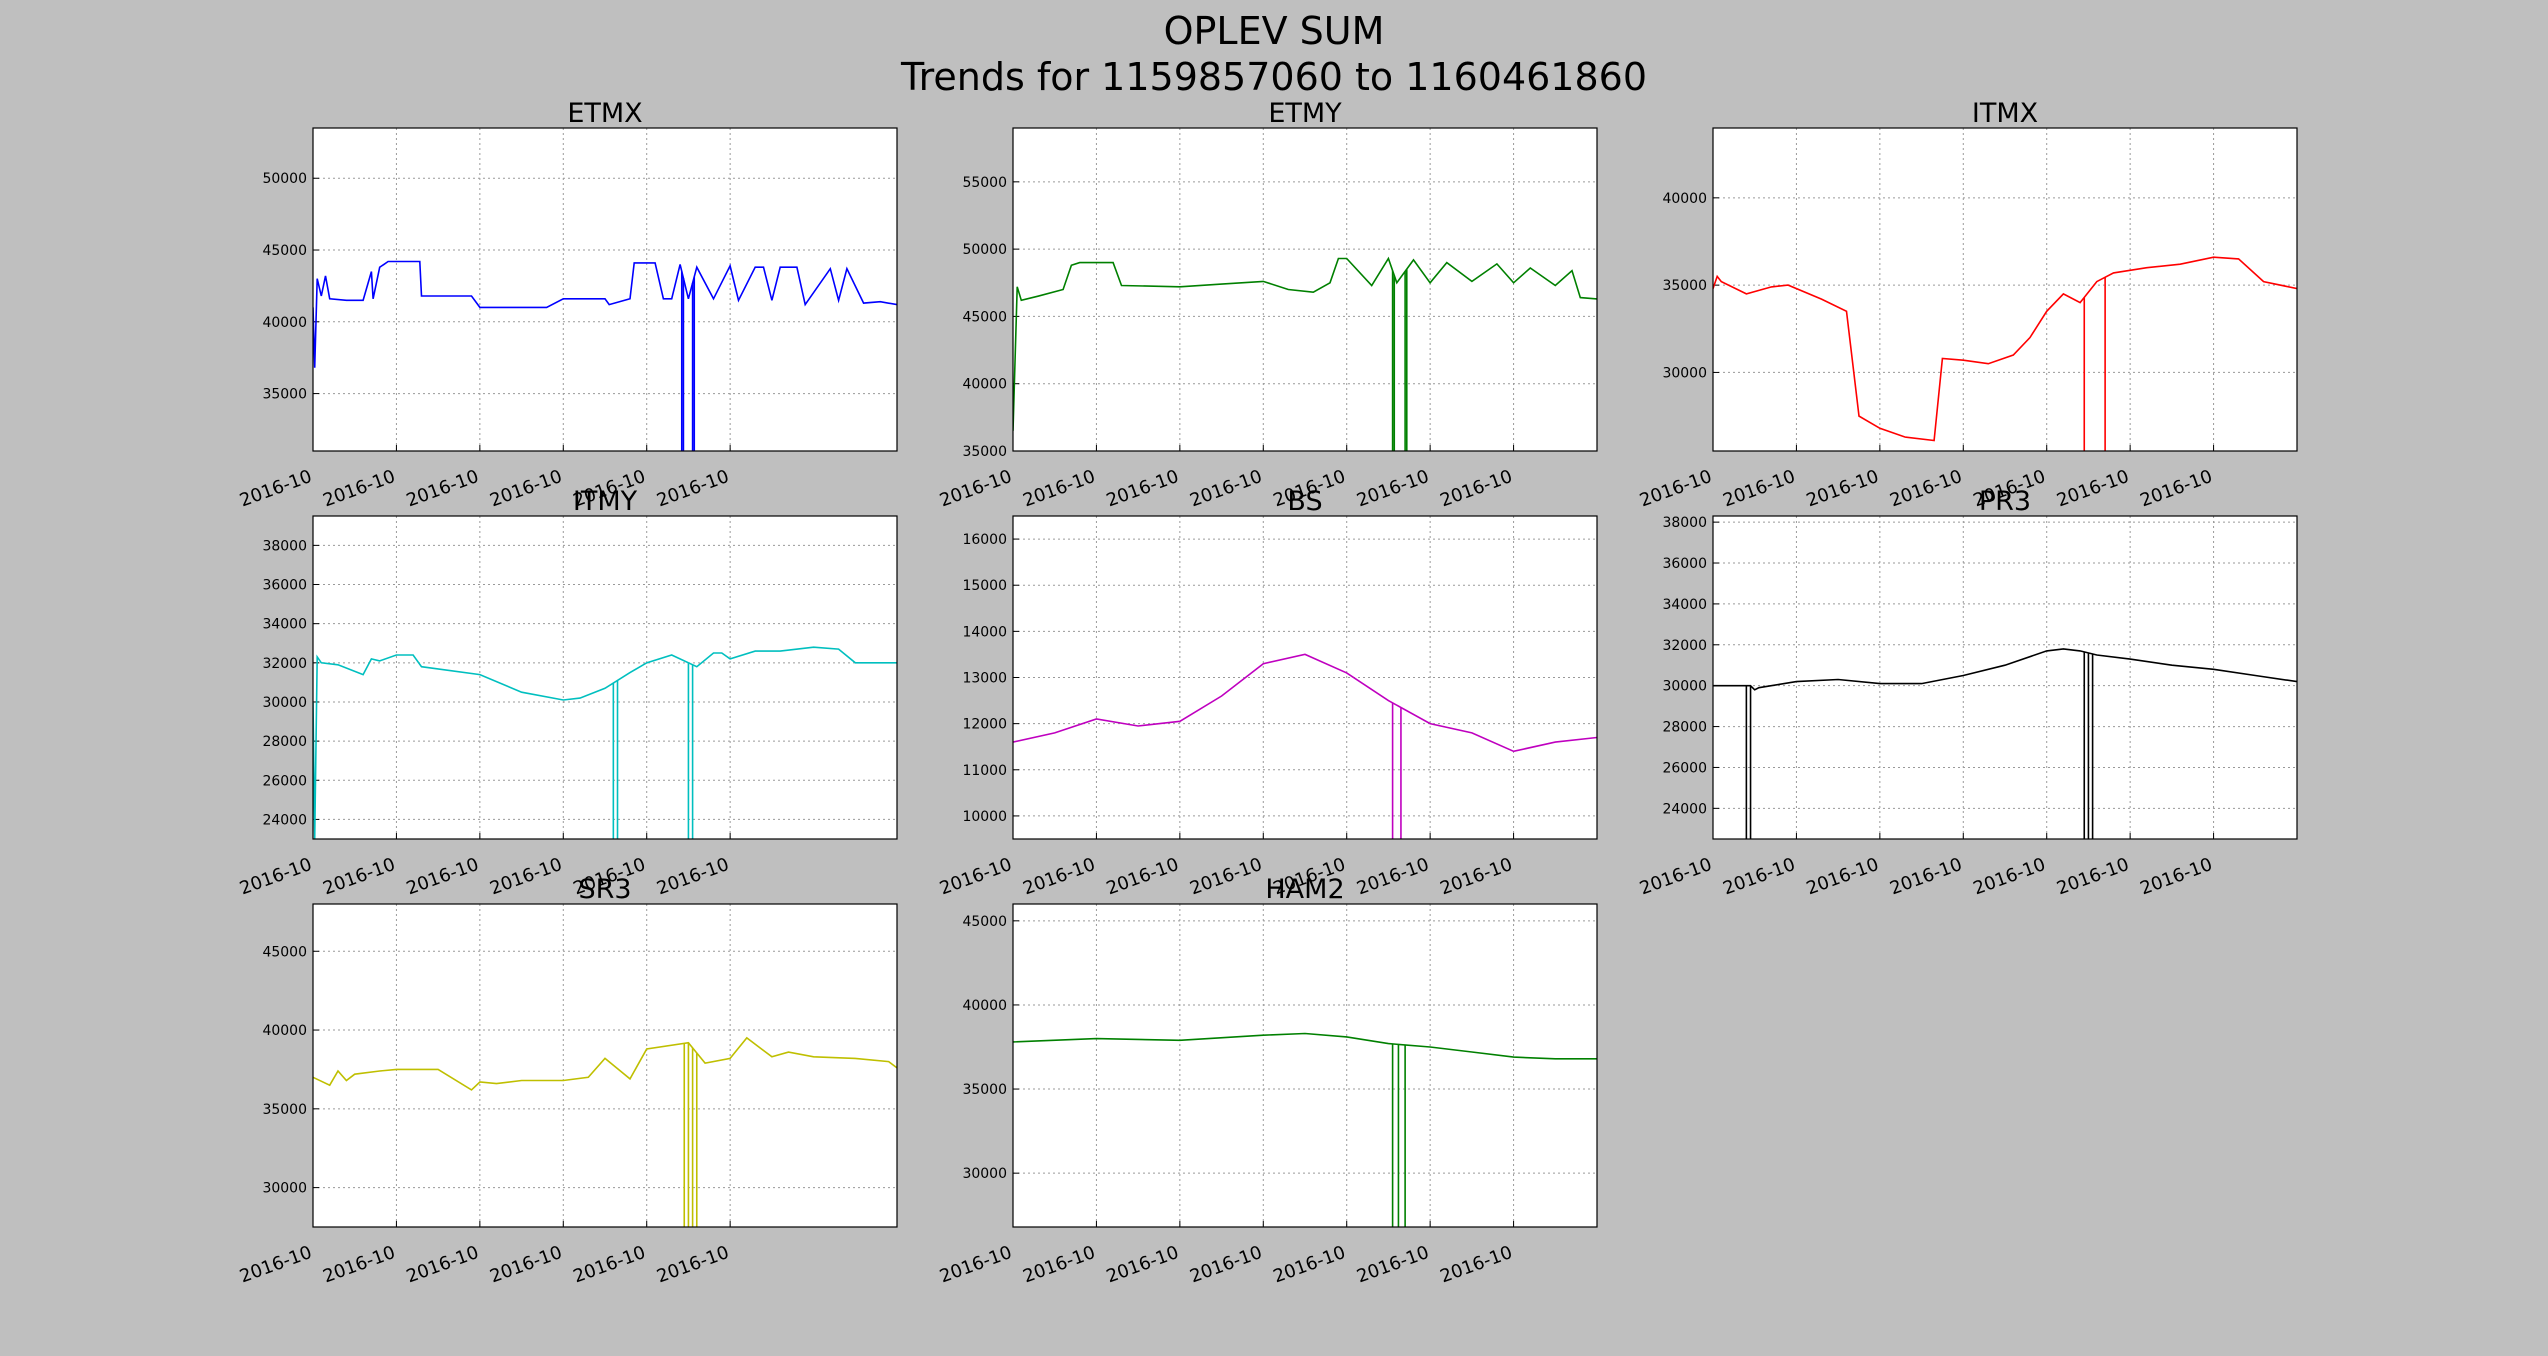  What do you see at coordinates (604, 113) in the screenshot?
I see `subplot-title: ETMX` at bounding box center [604, 113].